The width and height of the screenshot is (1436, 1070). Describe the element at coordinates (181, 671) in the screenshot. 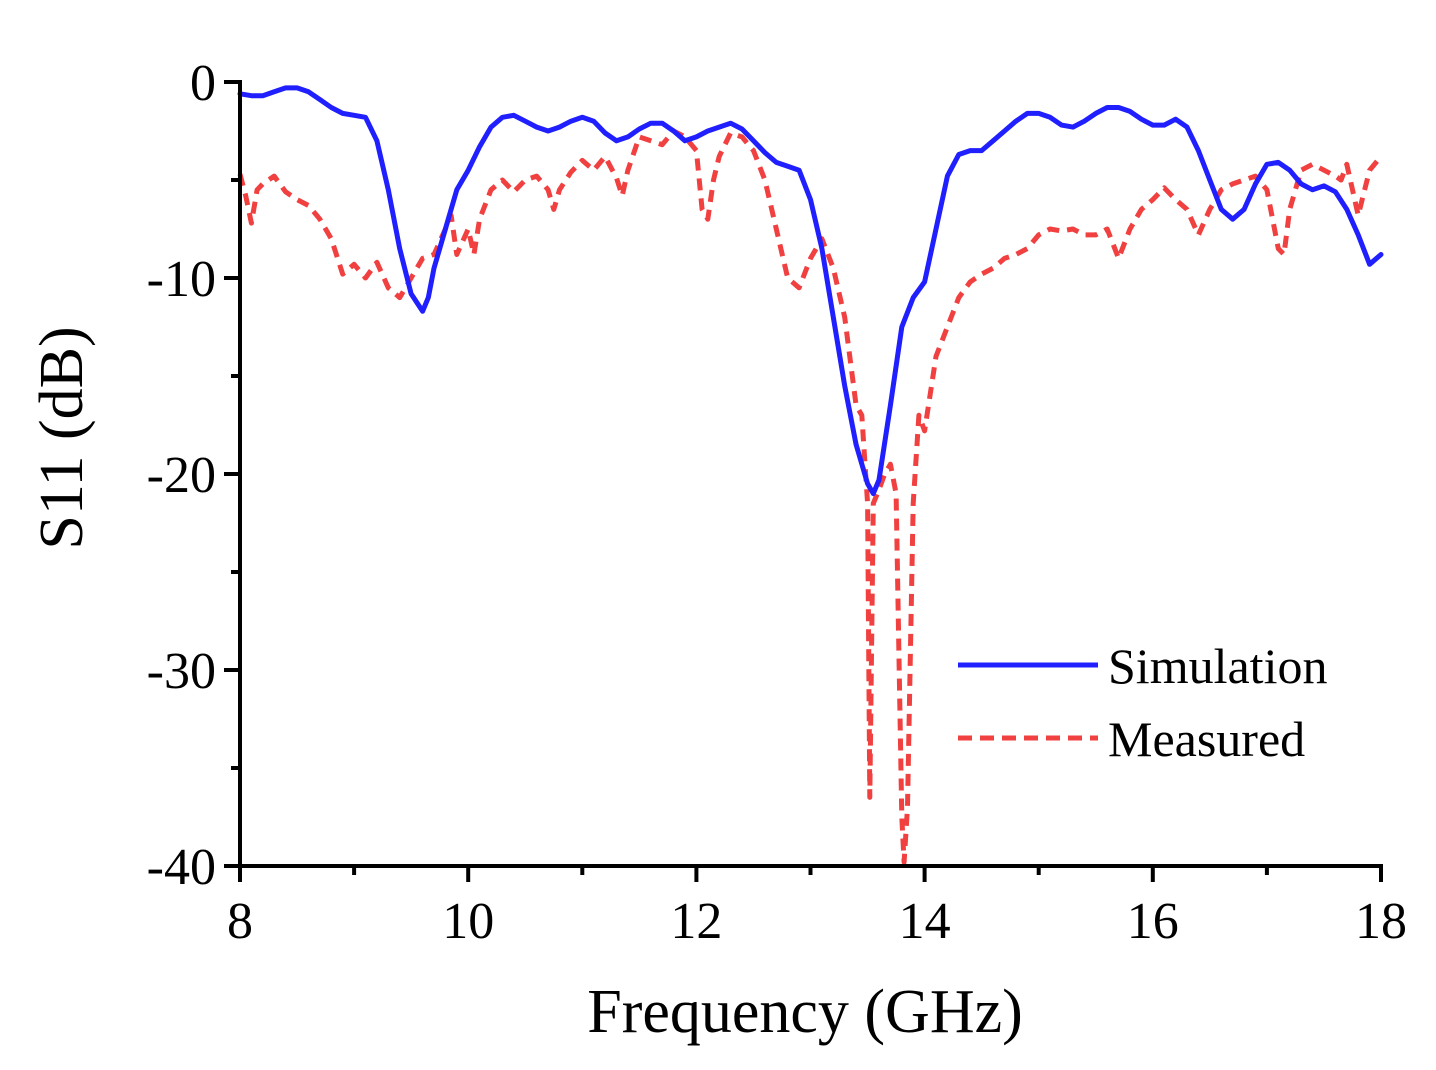

I see `y-tick-label: -30` at that location.